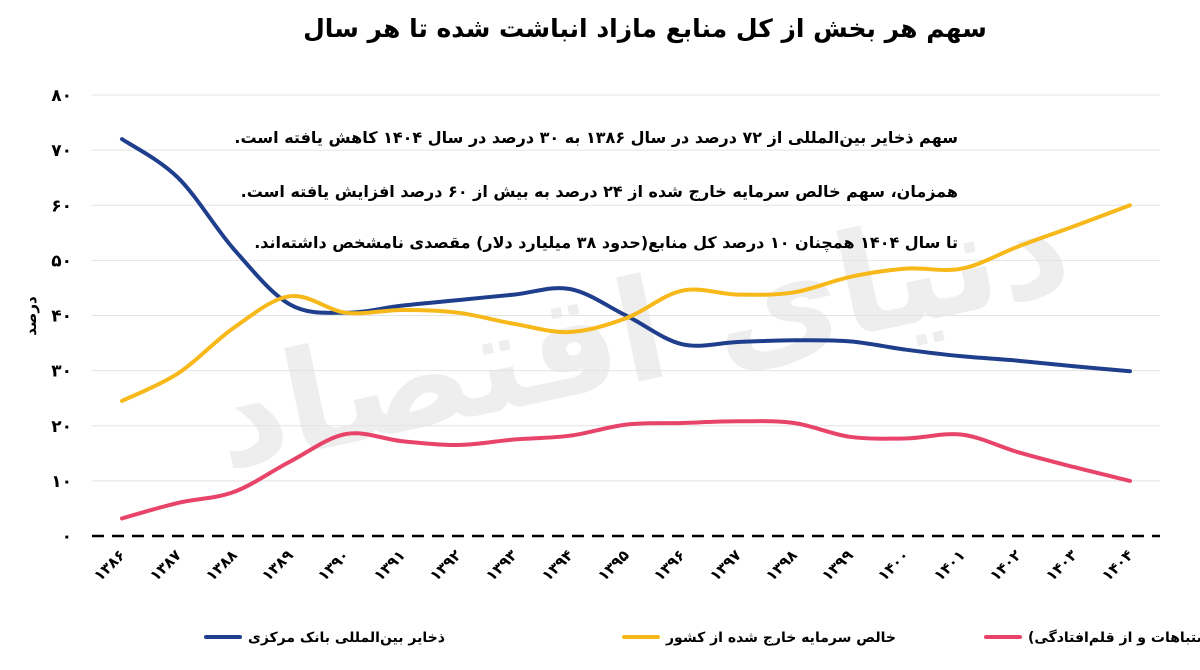 The image size is (1200, 670). I want to click on y-tick-label: ۶۰, so click(61, 206).